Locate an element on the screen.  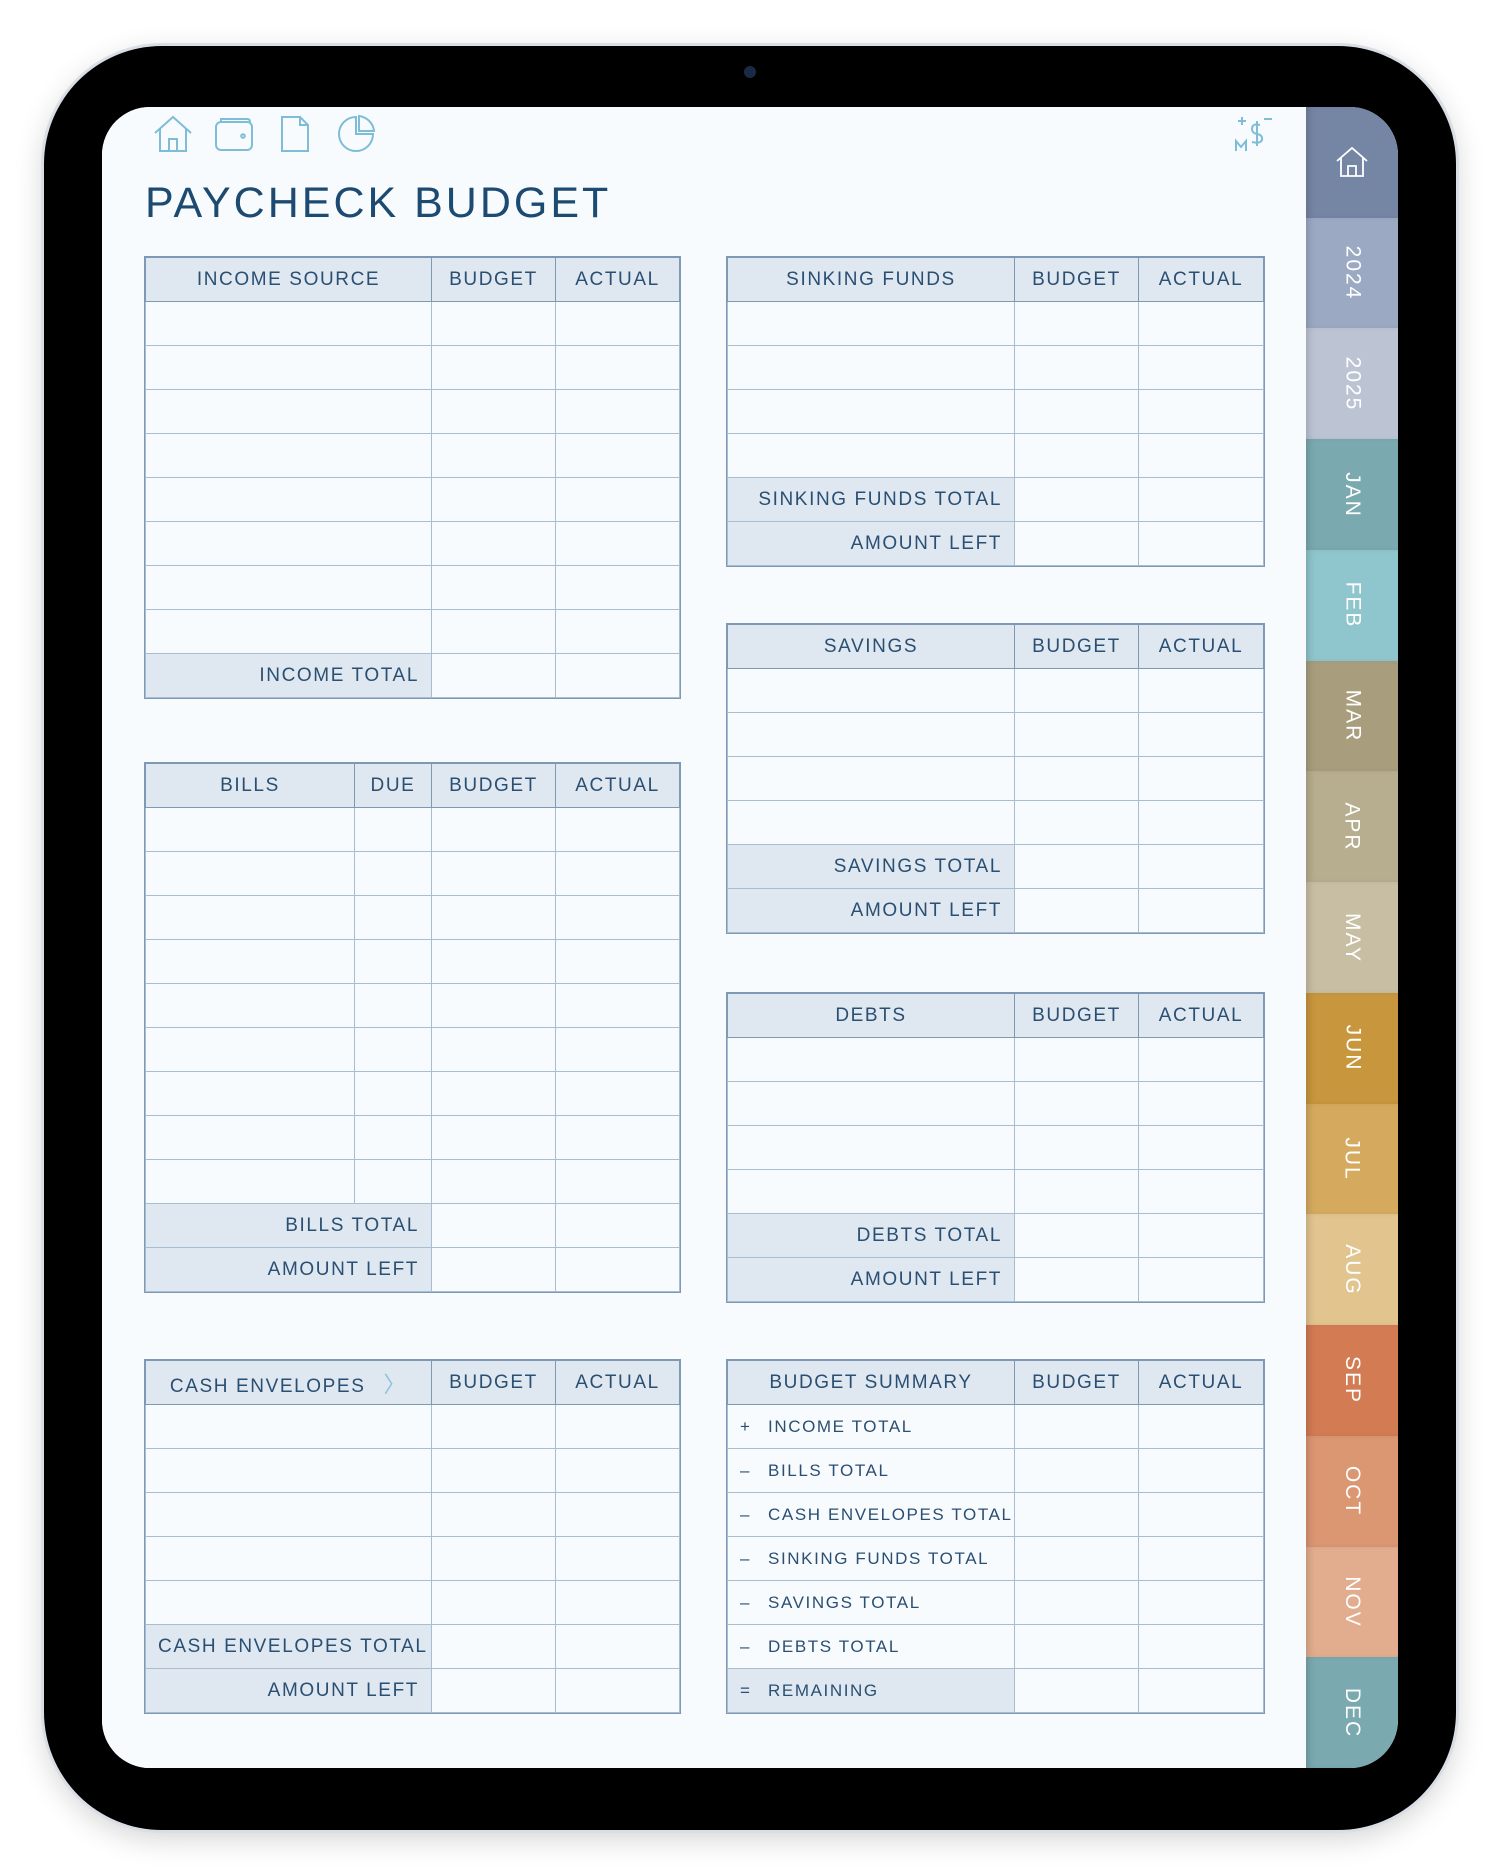
tab-aug: AUG is located at coordinates (1352, 1270).